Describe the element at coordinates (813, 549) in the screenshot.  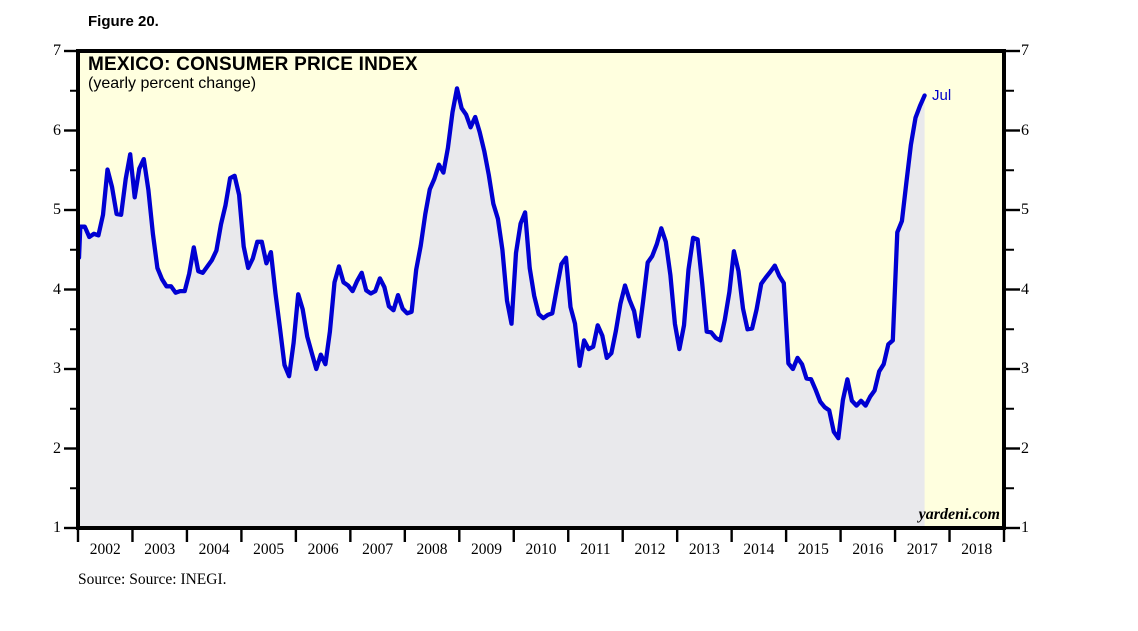
I see `x-axis-label-year: 2015` at that location.